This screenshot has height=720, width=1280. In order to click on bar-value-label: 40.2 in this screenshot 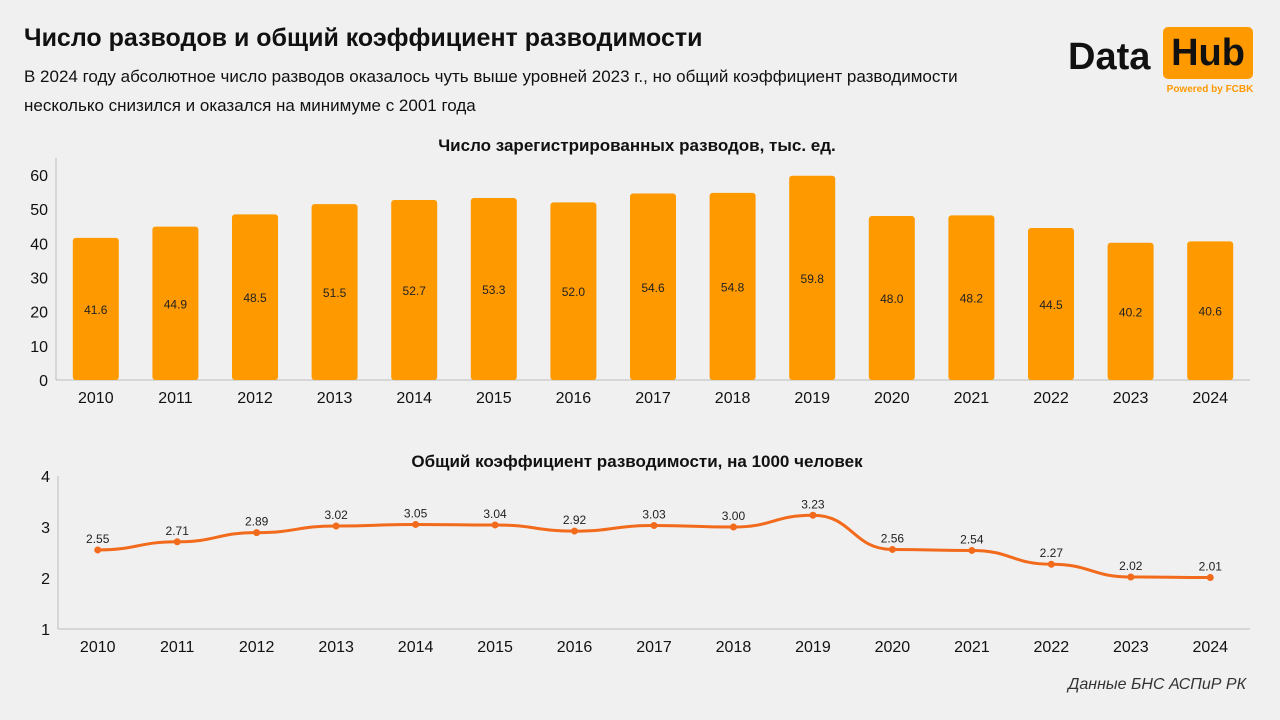, I will do `click(1131, 312)`.